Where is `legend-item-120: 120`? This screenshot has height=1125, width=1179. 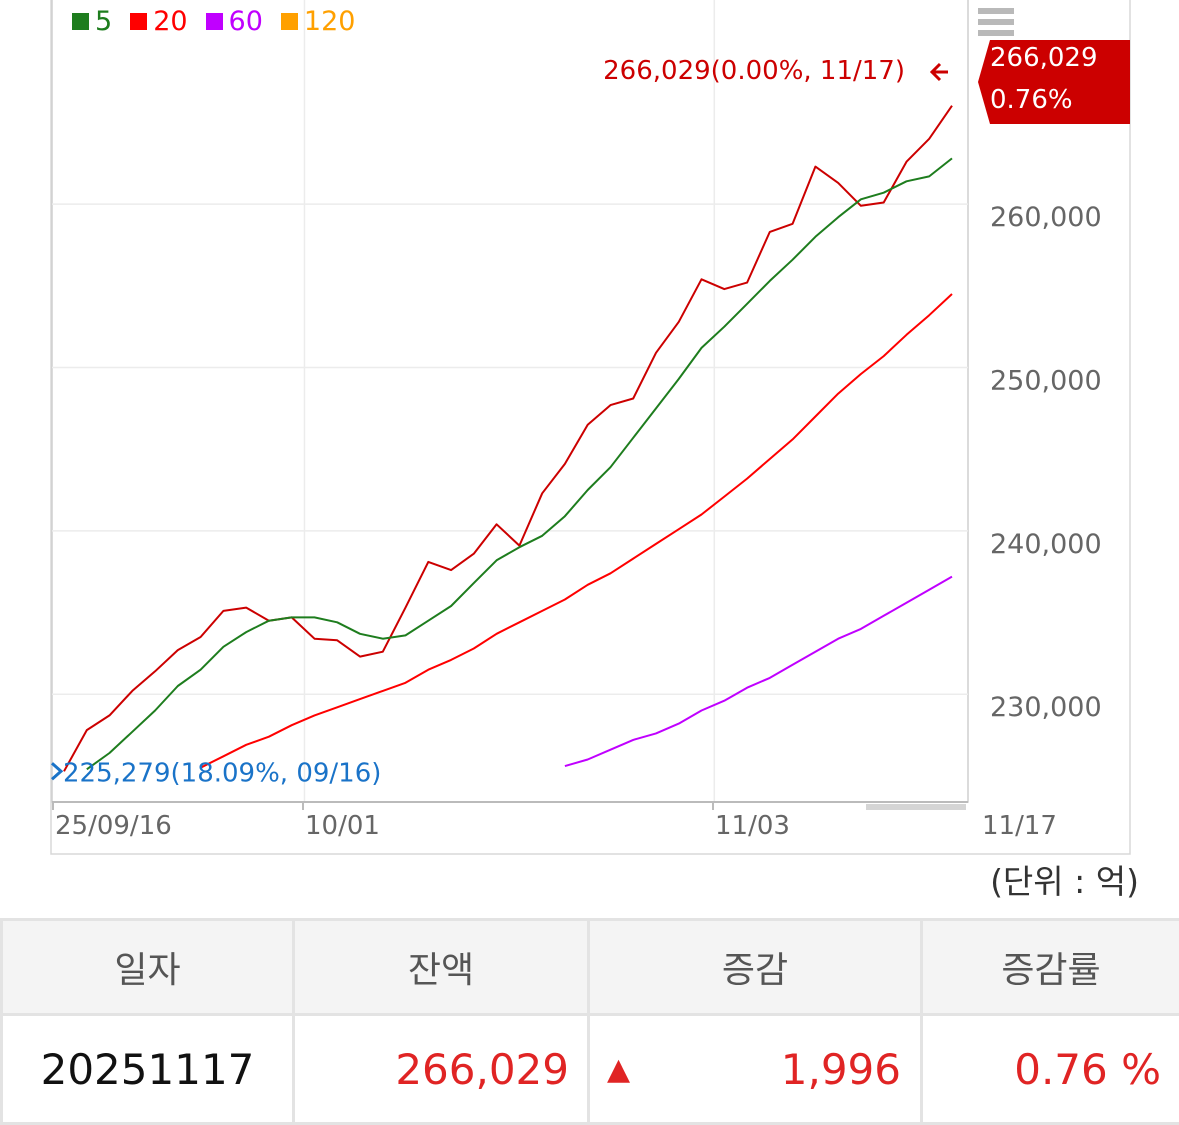
legend-item-120: 120 is located at coordinates (318, 21).